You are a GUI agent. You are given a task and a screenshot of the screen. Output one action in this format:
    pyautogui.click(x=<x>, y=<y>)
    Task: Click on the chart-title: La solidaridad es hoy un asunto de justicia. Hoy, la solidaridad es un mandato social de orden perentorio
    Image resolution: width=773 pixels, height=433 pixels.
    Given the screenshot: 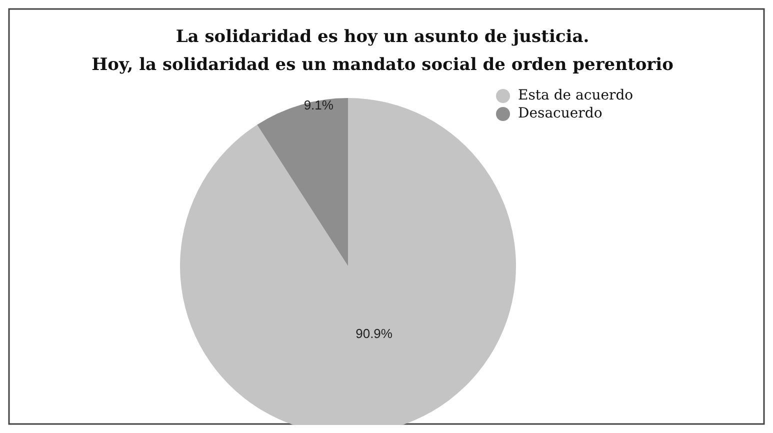 What is the action you would take?
    pyautogui.click(x=383, y=51)
    